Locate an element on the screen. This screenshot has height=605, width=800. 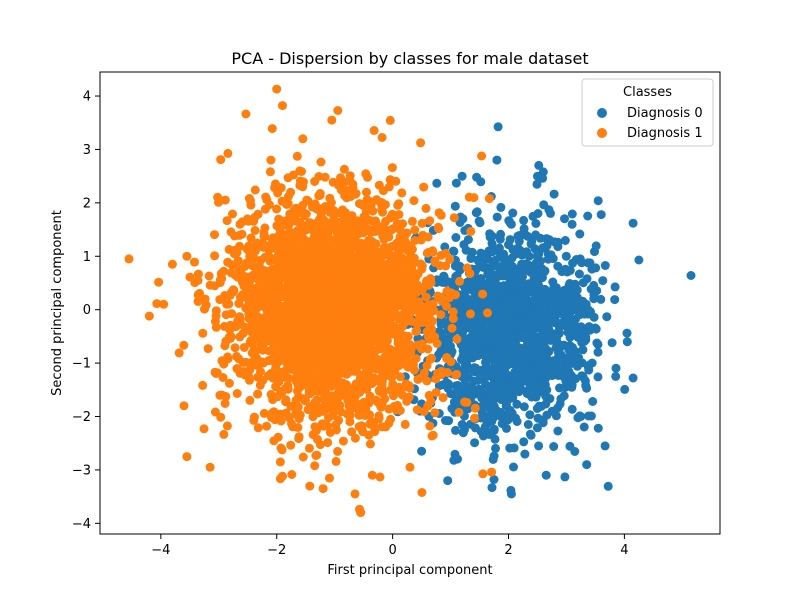
legend-label-diagnosis-0: Diagnosis 0 is located at coordinates (665, 113).